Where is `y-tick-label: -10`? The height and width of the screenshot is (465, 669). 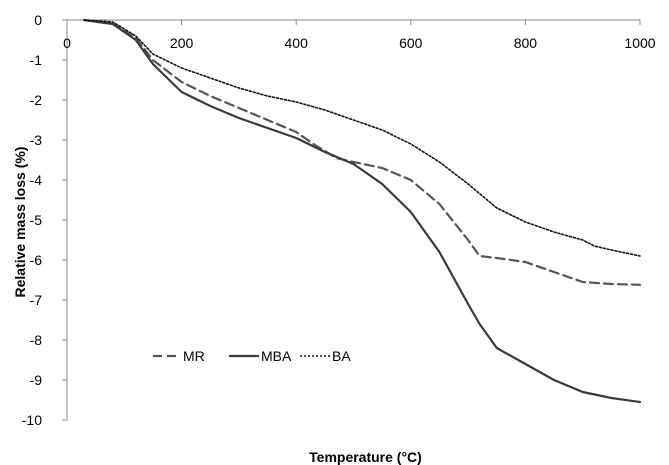
y-tick-label: -10 is located at coordinates (32, 420).